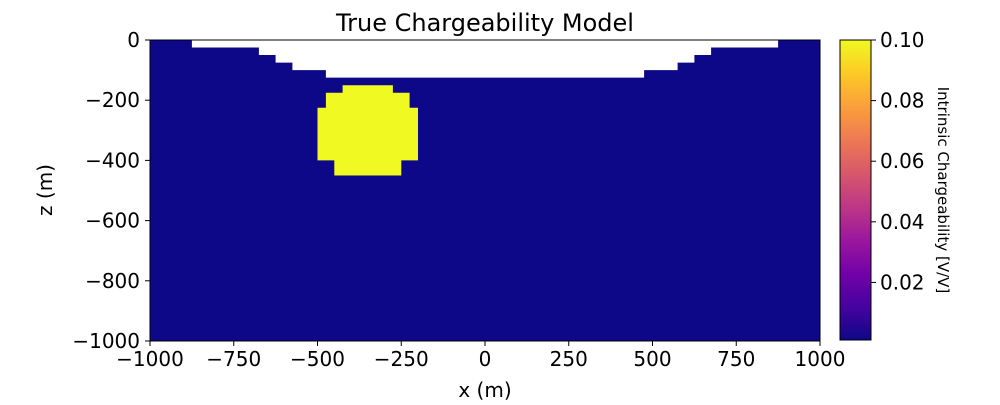  What do you see at coordinates (112, 160) in the screenshot?
I see `y-tick-label: −400` at bounding box center [112, 160].